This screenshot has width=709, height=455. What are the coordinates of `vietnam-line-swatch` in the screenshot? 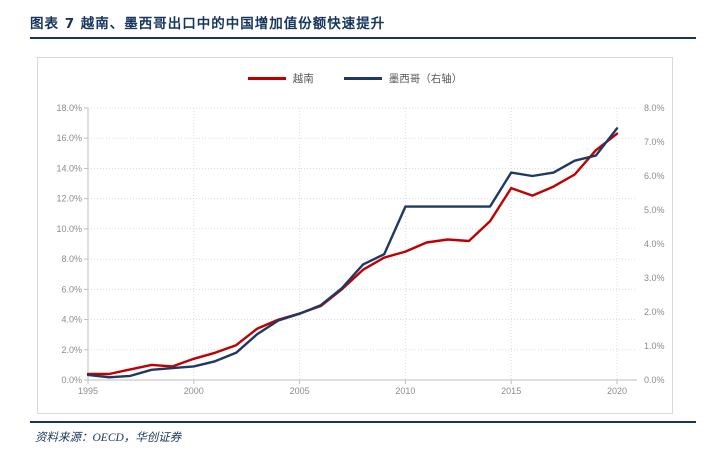 It's located at (266, 78).